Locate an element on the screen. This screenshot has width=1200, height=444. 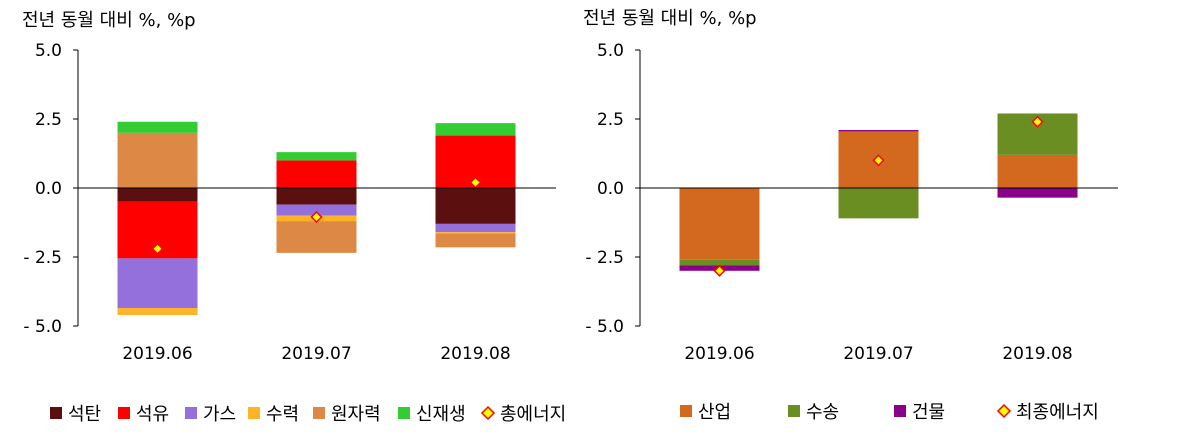
legend-label: 원자력 is located at coordinates (356, 414).